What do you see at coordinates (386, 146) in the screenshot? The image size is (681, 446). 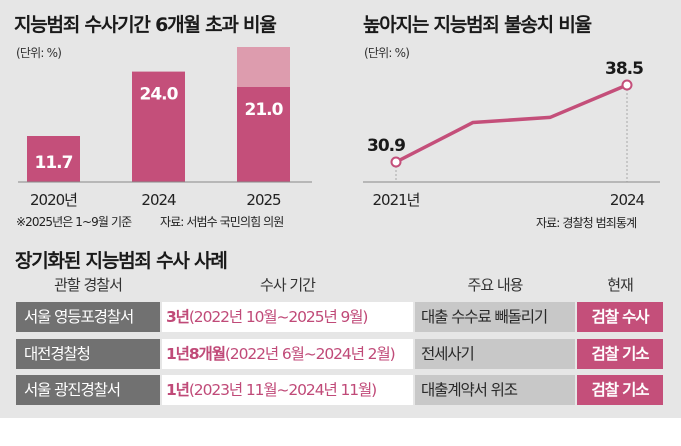 I see `line-value-label: 30.9` at bounding box center [386, 146].